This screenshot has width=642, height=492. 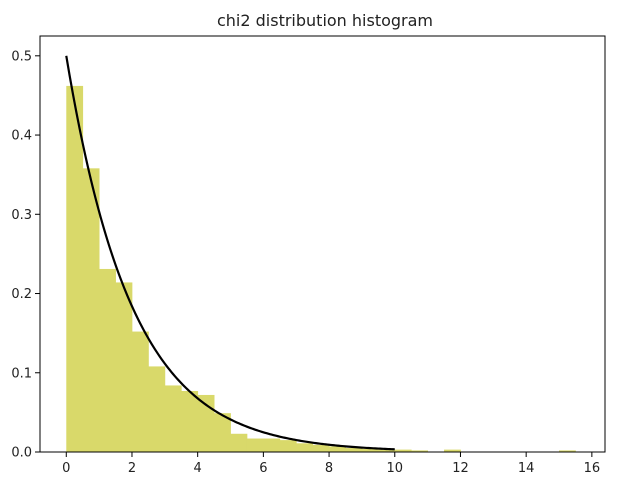 What do you see at coordinates (198, 468) in the screenshot?
I see `x-tick-label: 4` at bounding box center [198, 468].